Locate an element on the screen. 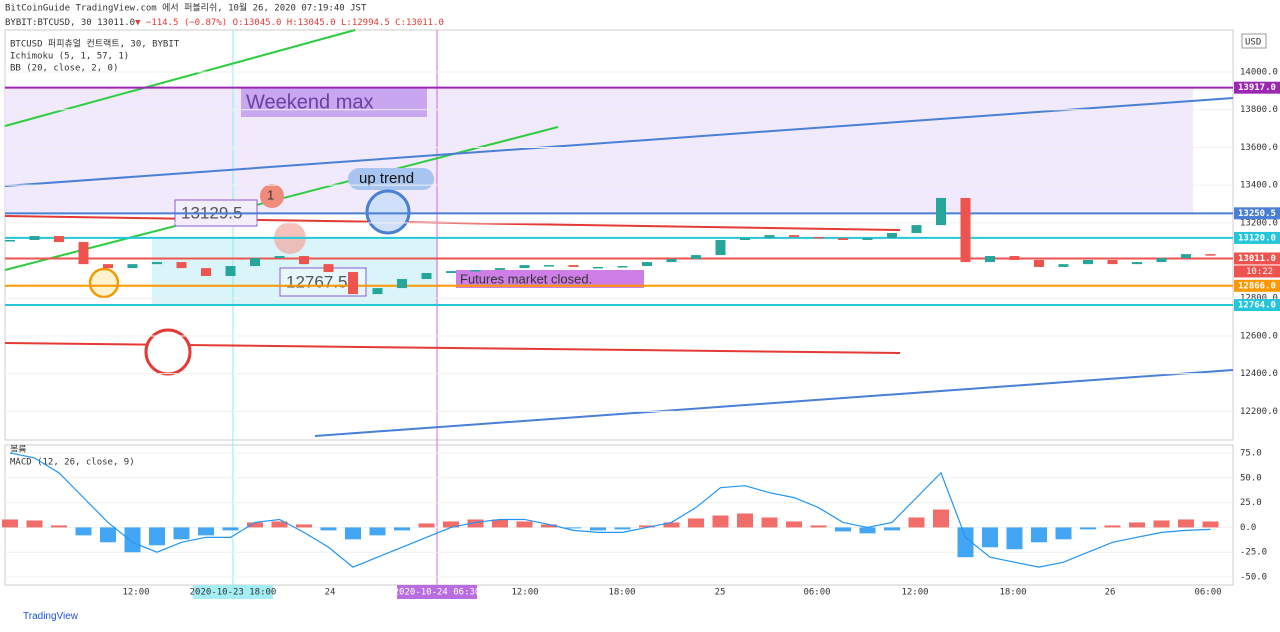 The width and height of the screenshot is (1280, 632). unit-badge is located at coordinates (1254, 41).